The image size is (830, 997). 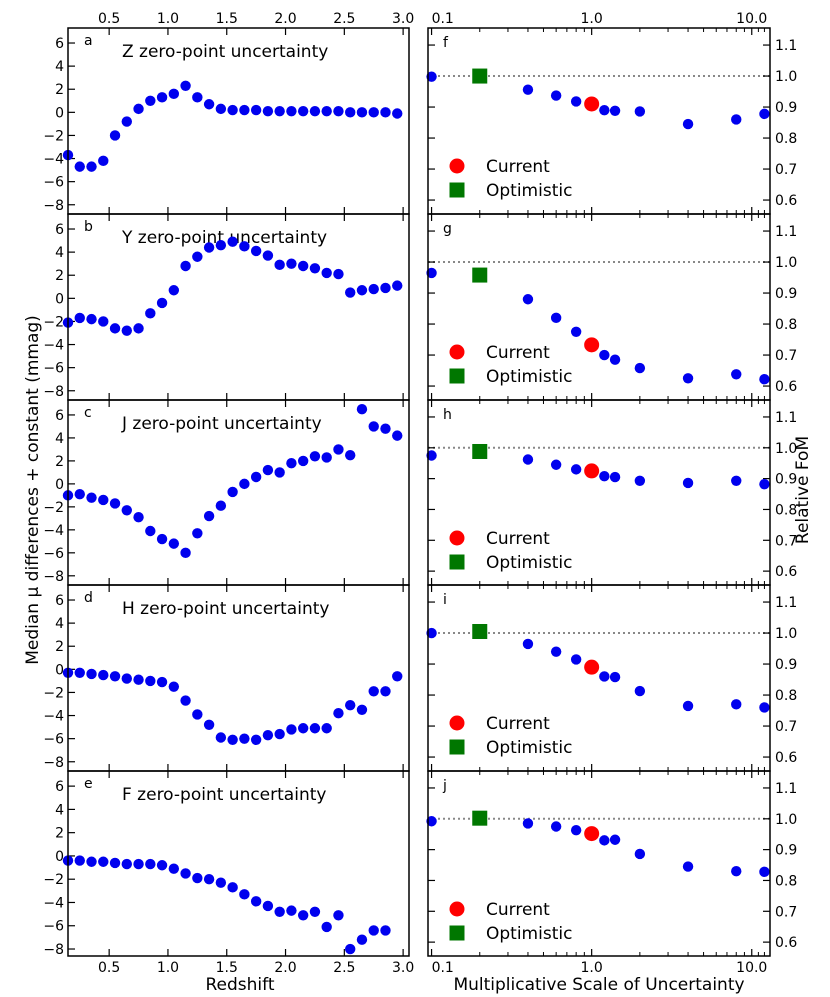 What do you see at coordinates (53, 554) in the screenshot?
I see `y-tick-label: −6` at bounding box center [53, 554].